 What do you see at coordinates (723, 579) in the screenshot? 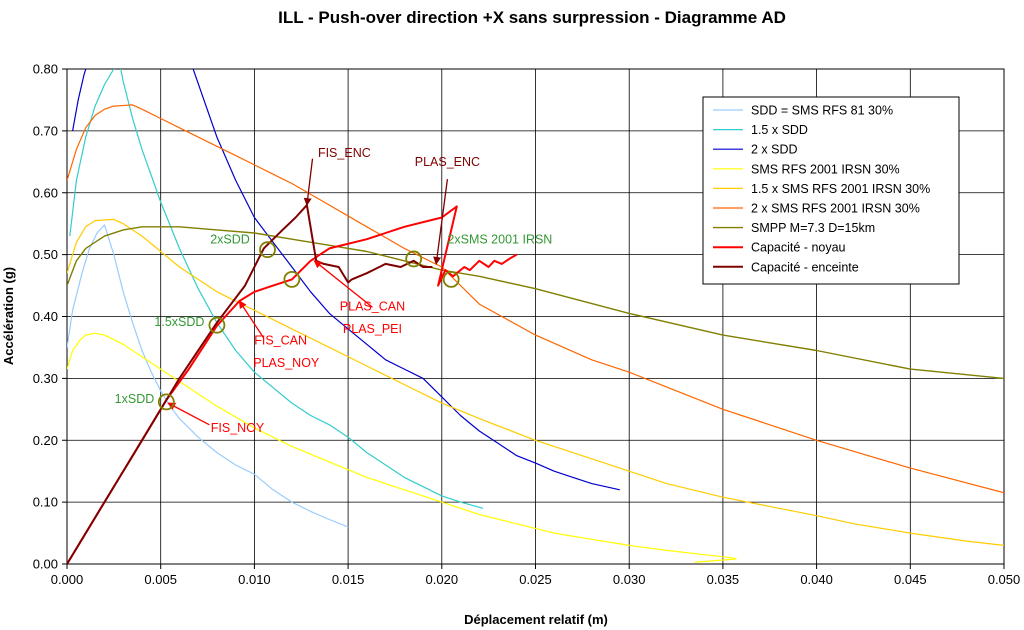
I see `x-tick-label: 0.035` at bounding box center [723, 579].